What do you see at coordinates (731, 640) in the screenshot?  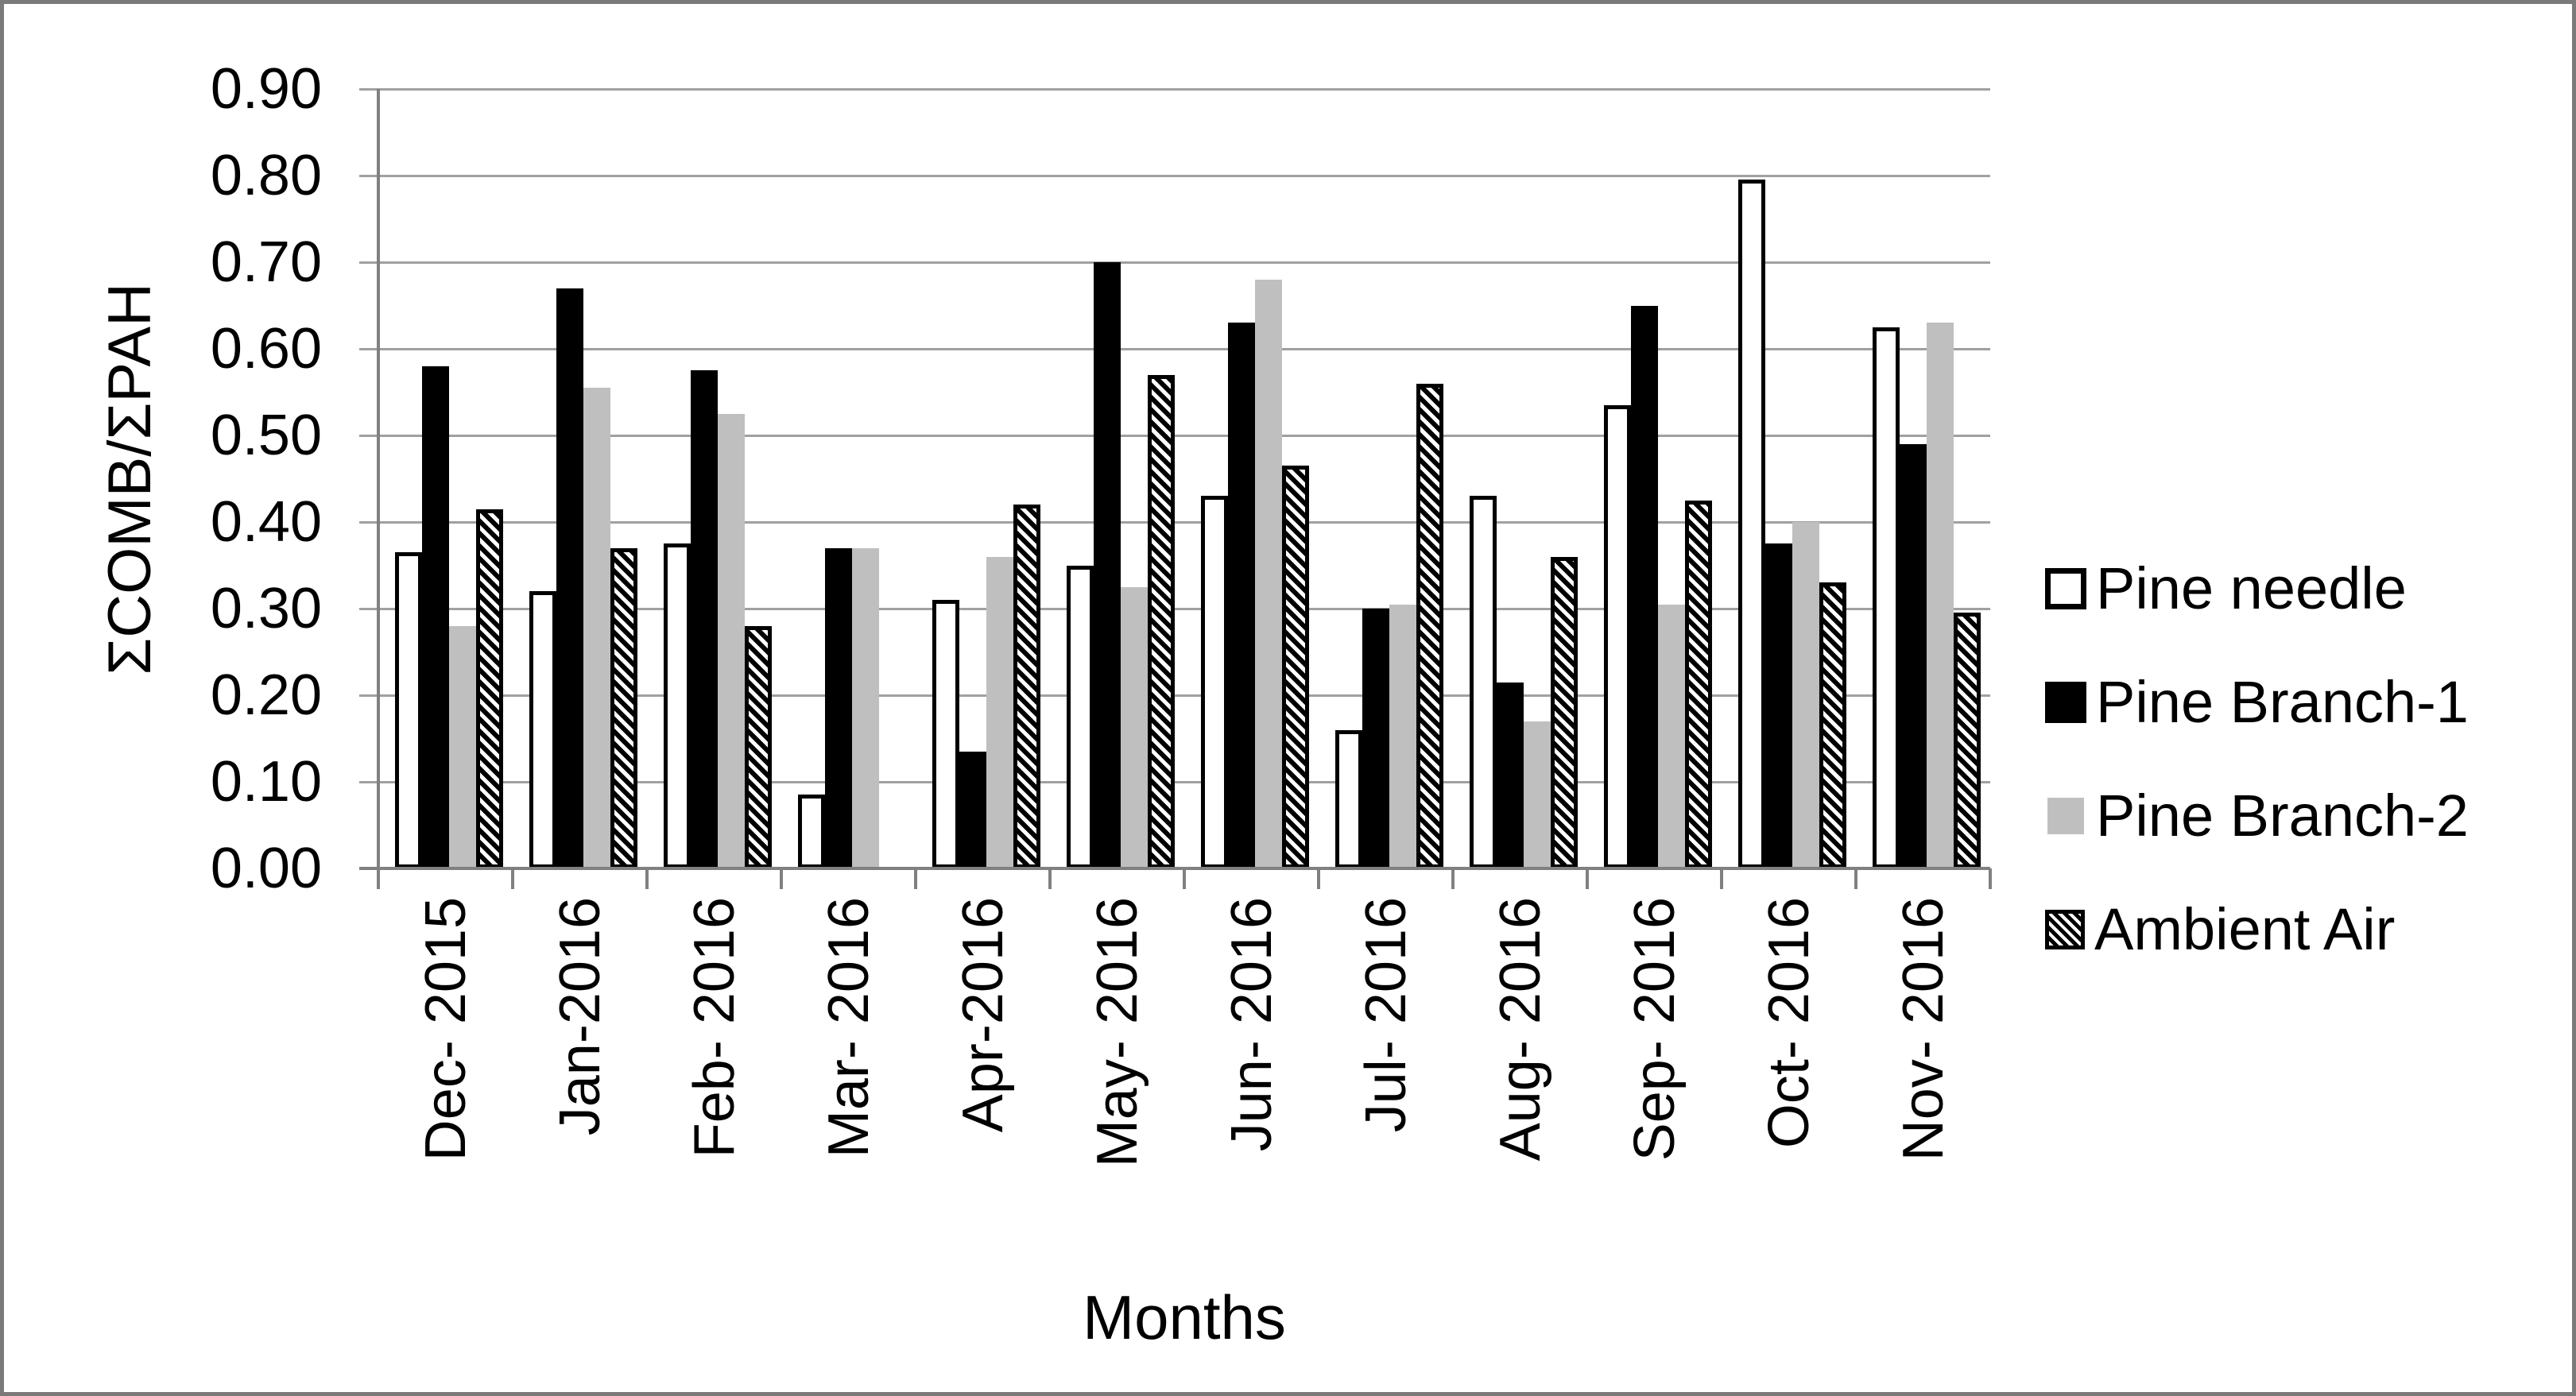 I see `bar-pine-branch-2-feb-2016` at bounding box center [731, 640].